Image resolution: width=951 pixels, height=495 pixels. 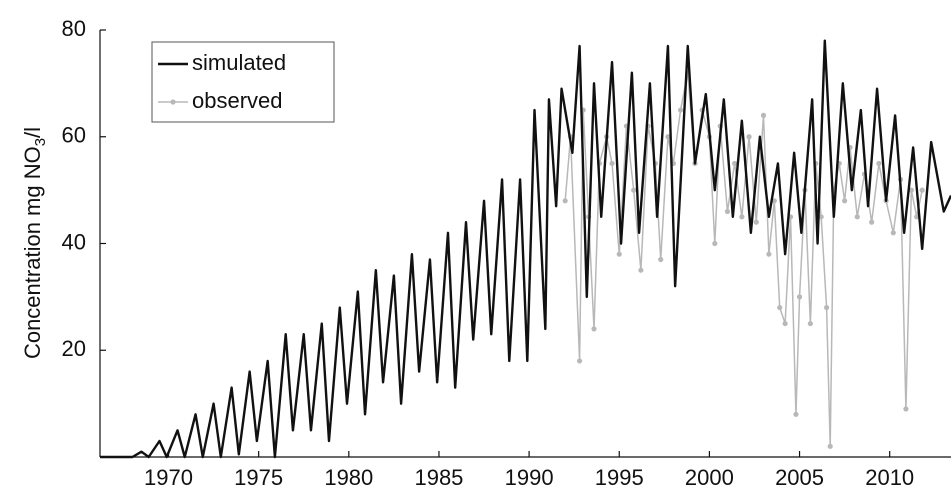 I want to click on x-tick-label: 1980, so click(x=348, y=477).